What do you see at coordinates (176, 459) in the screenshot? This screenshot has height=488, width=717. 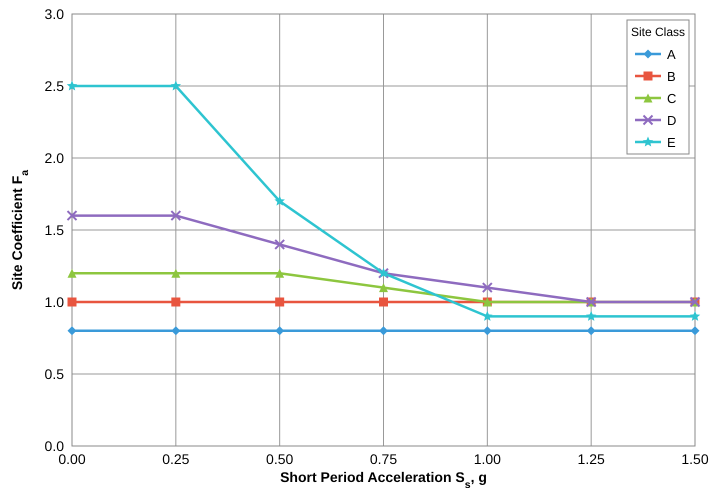 I see `x-tick-label: 0.25` at bounding box center [176, 459].